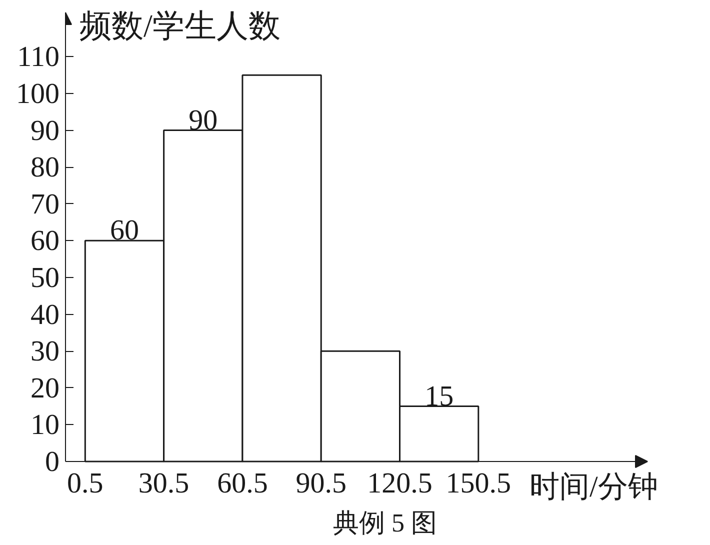 The width and height of the screenshot is (710, 545). What do you see at coordinates (45, 388) in the screenshot?
I see `y-tick-label: 20` at bounding box center [45, 388].